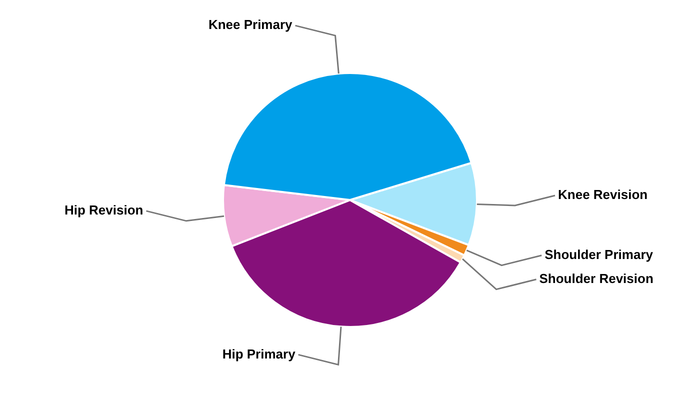  Describe the element at coordinates (251, 24) in the screenshot. I see `slice-label: Knee Primary` at that location.